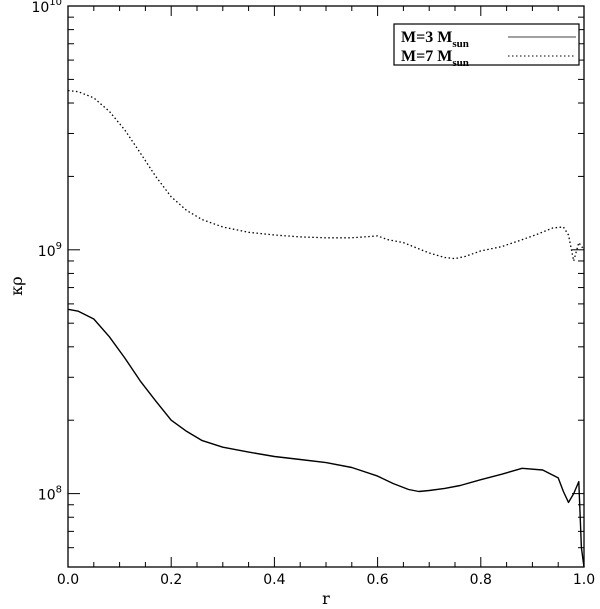  Describe the element at coordinates (326, 598) in the screenshot. I see `x-axis-label: r` at that location.